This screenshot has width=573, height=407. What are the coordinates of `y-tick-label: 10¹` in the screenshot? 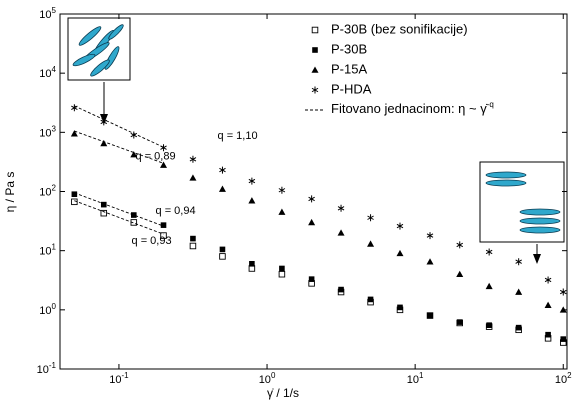 It's located at (47, 250).